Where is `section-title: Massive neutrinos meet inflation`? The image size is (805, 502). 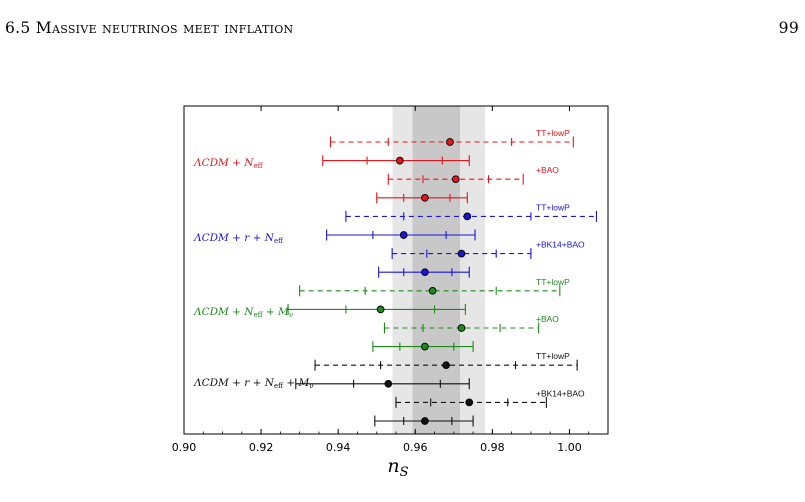
section-title: Massive neutrinos meet inflation is located at coordinates (164, 28).